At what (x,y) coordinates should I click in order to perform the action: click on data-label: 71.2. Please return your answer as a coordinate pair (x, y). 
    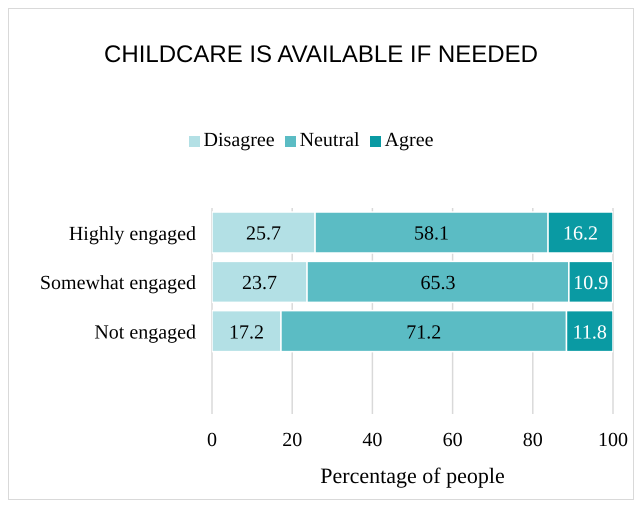
    Looking at the image, I should click on (424, 332).